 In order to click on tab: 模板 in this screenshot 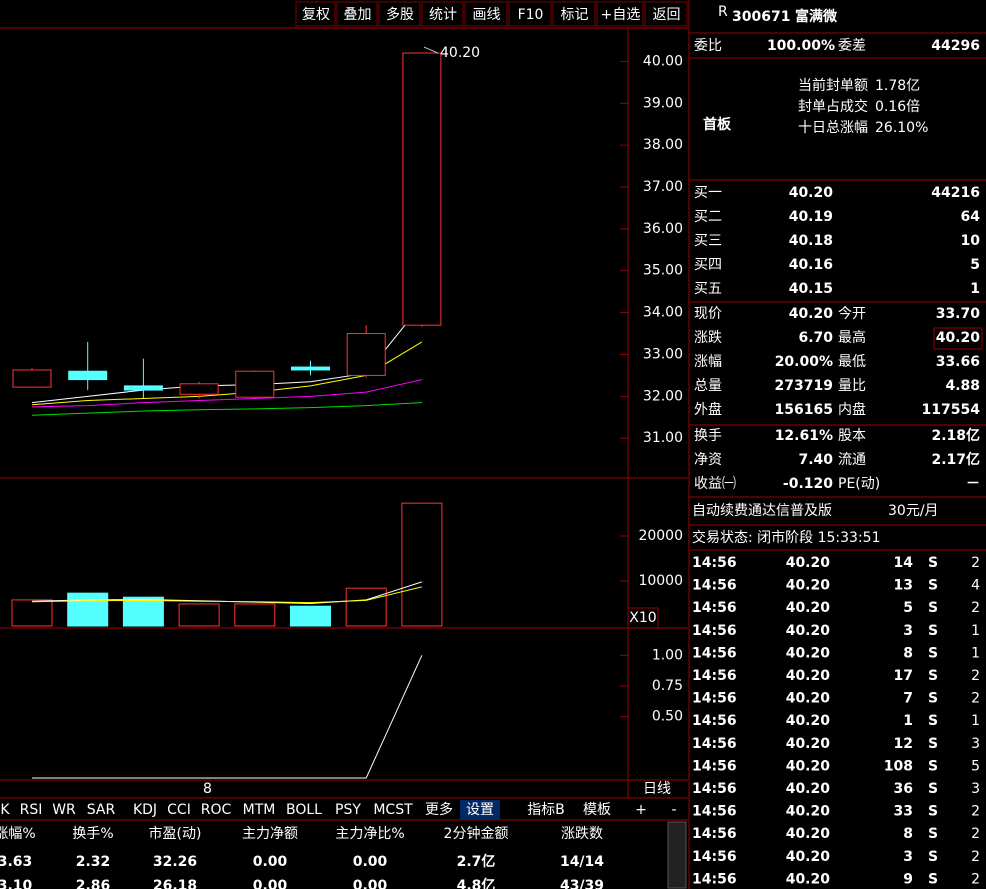, I will do `click(597, 810)`.